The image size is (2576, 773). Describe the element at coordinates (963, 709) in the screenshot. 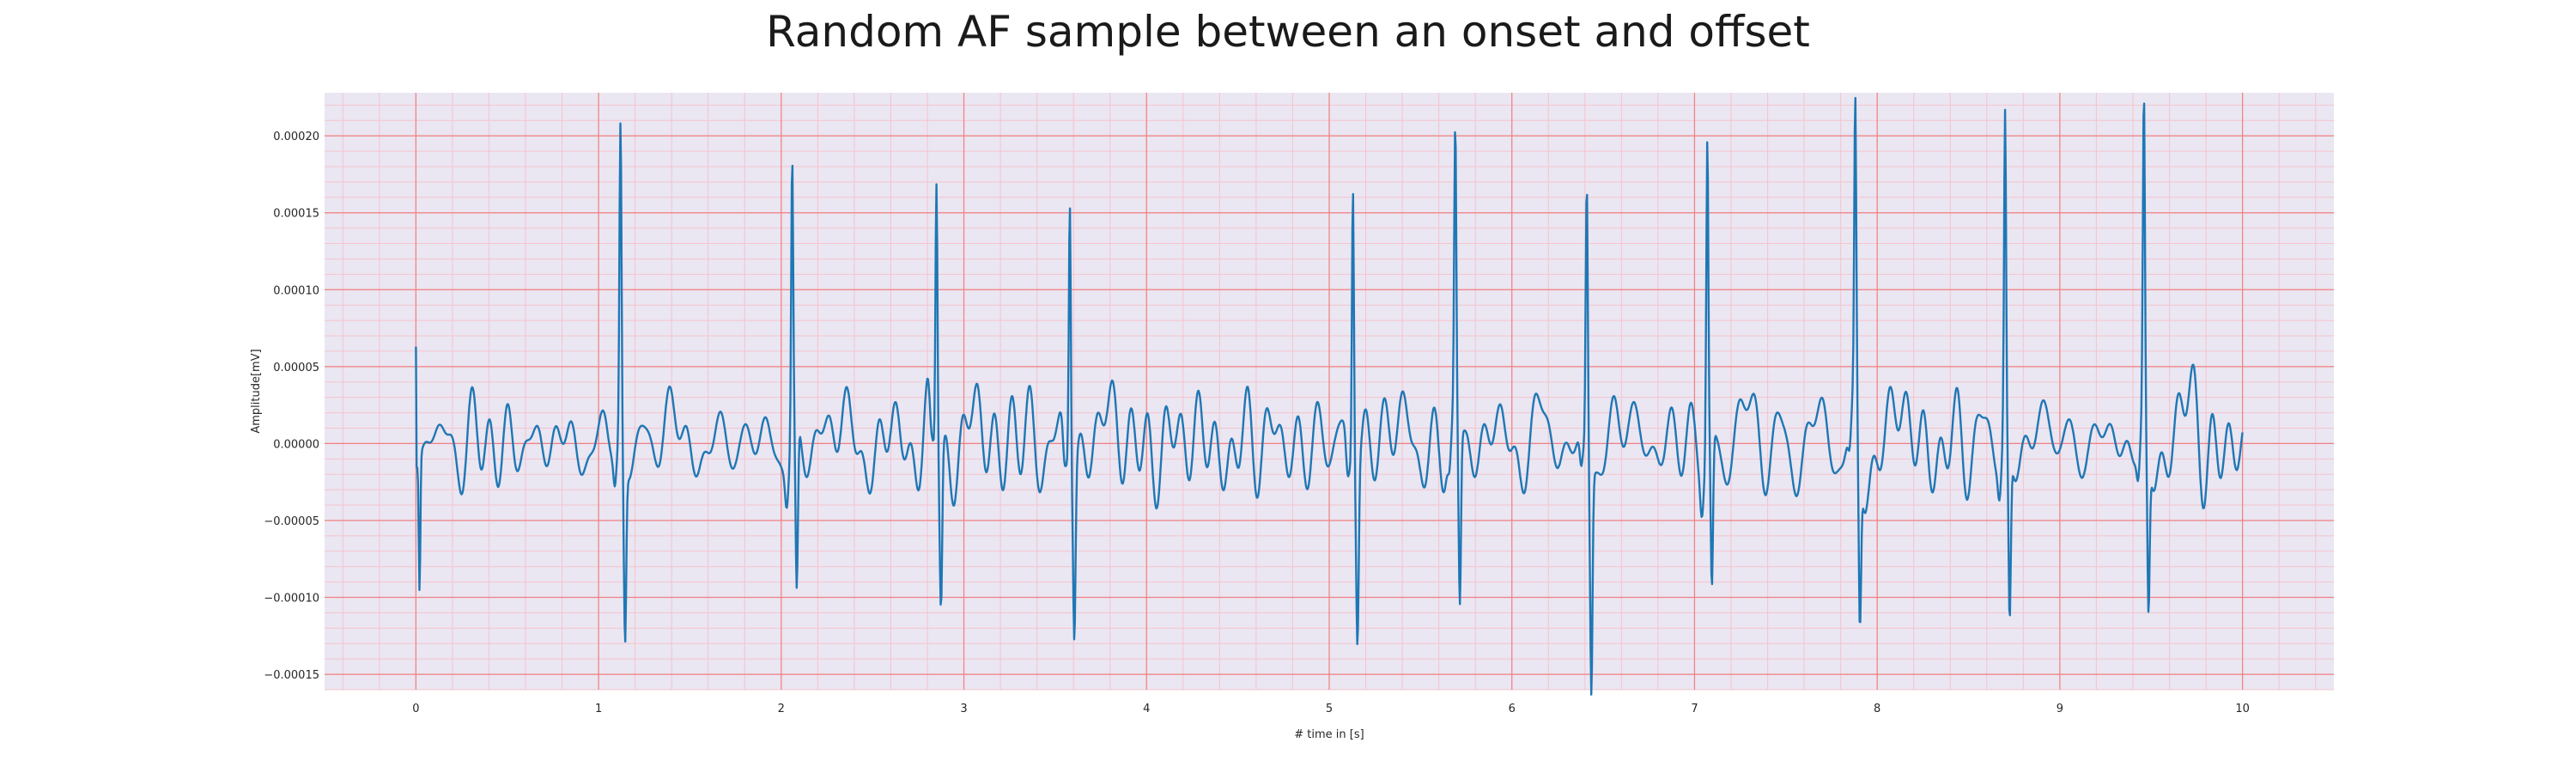

I see `x-tick-label: 3` at that location.